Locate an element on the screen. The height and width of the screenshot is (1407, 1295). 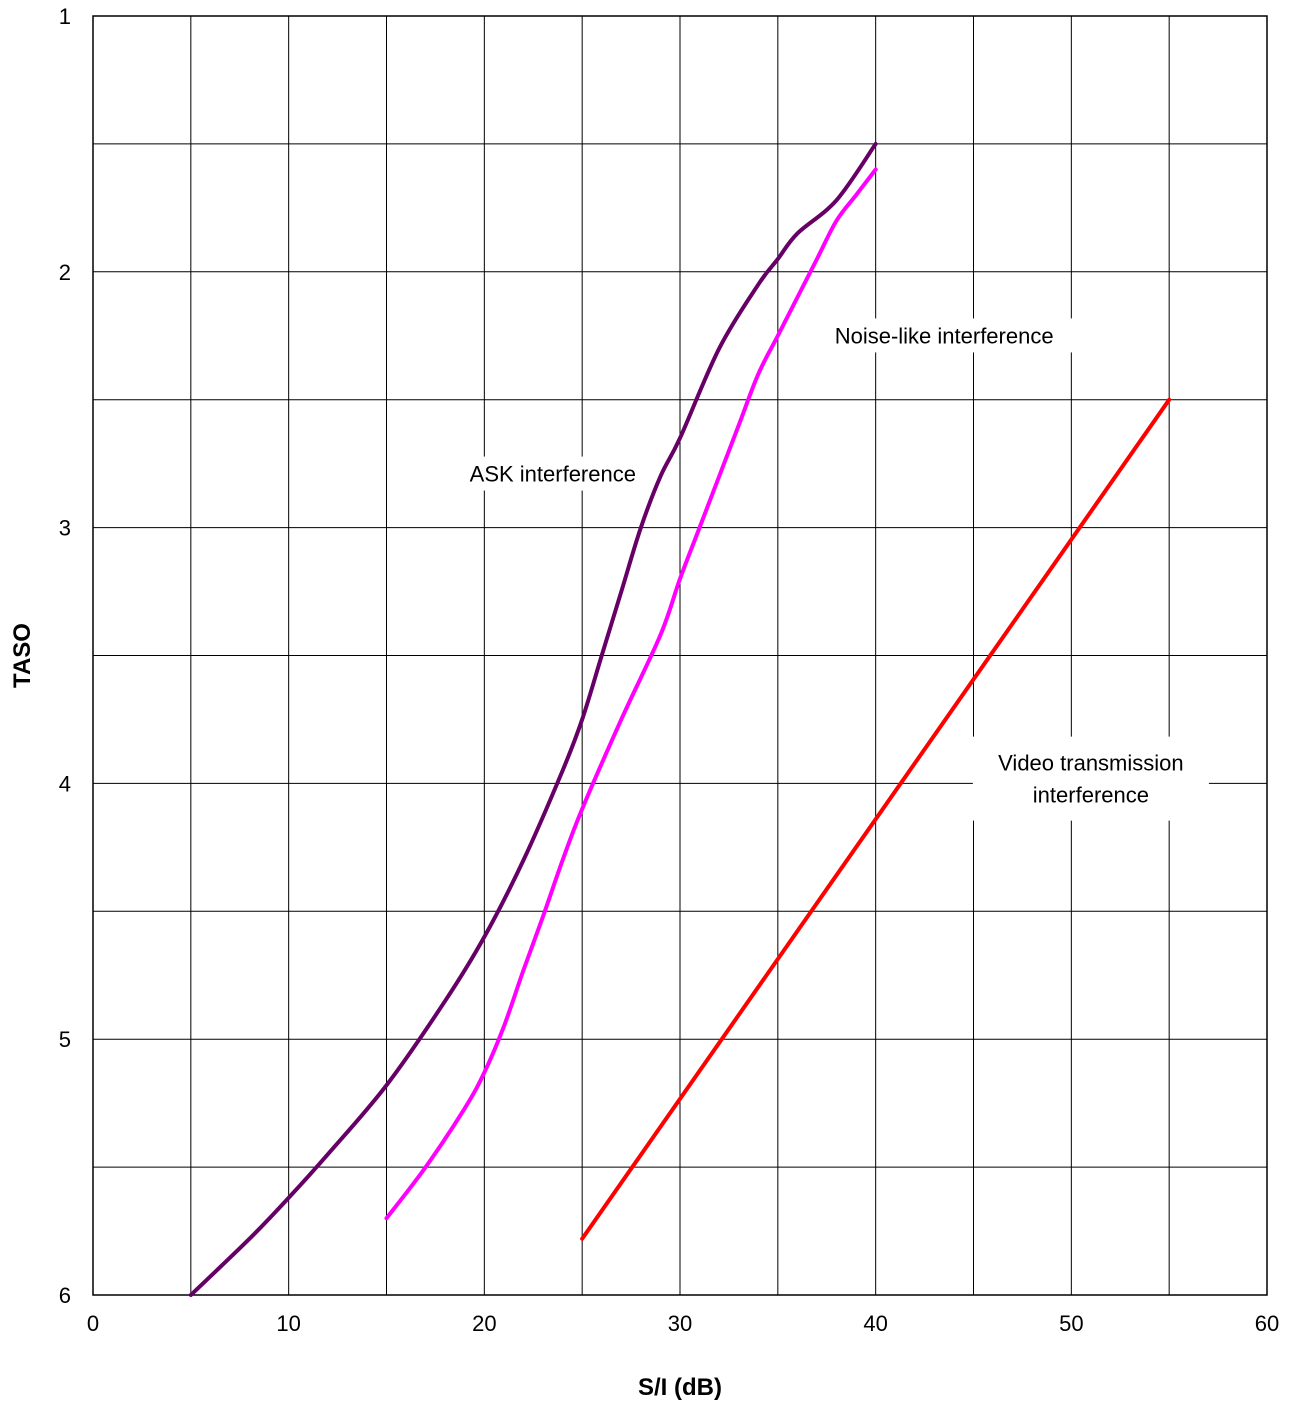
x-tick-label: 10 is located at coordinates (288, 1323).